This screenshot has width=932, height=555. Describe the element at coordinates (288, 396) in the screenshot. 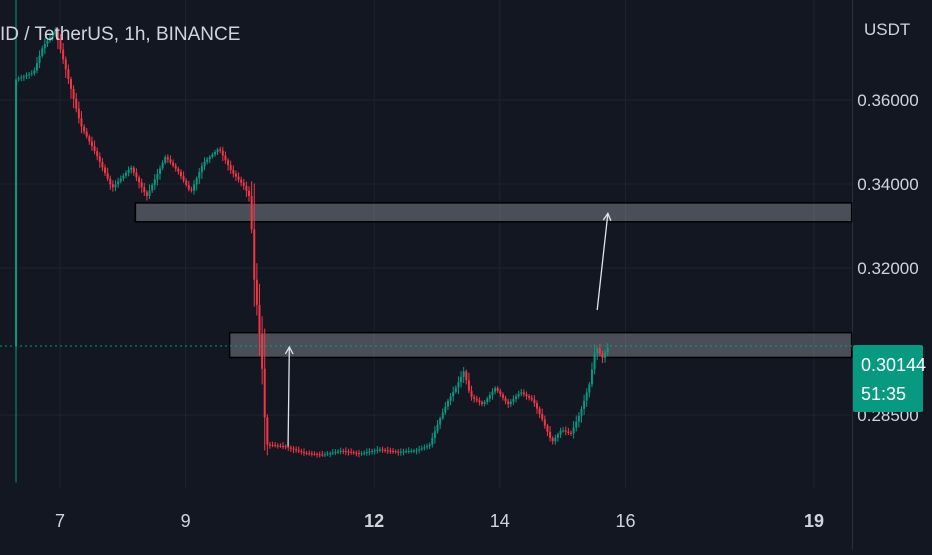

I see `arrow-shaft` at that location.